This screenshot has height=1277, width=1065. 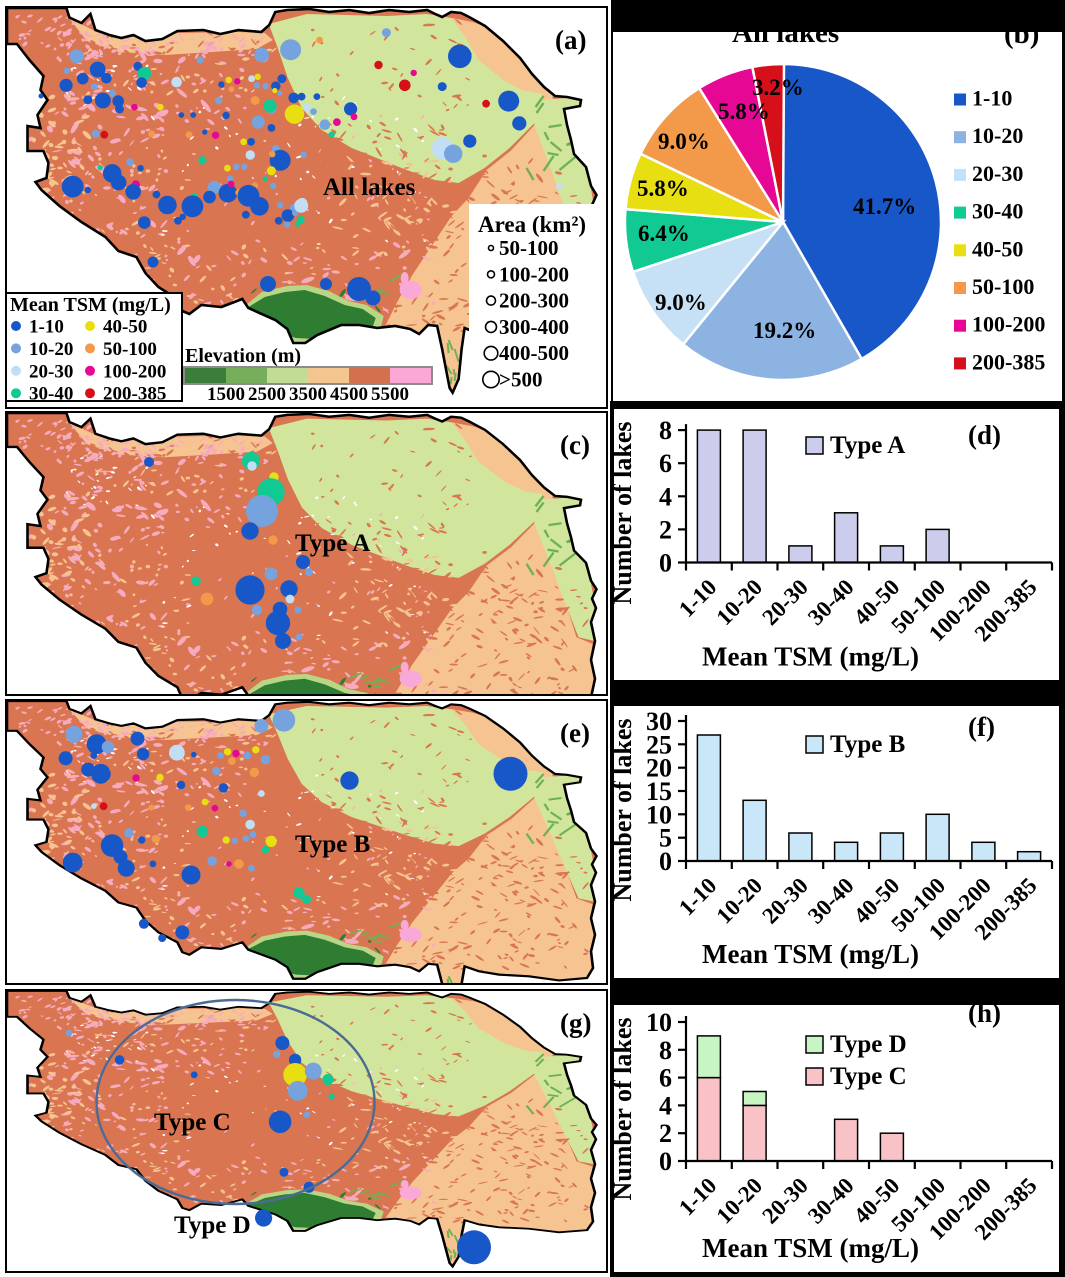 I want to click on svg-text: 19.2%, so click(x=784, y=330).